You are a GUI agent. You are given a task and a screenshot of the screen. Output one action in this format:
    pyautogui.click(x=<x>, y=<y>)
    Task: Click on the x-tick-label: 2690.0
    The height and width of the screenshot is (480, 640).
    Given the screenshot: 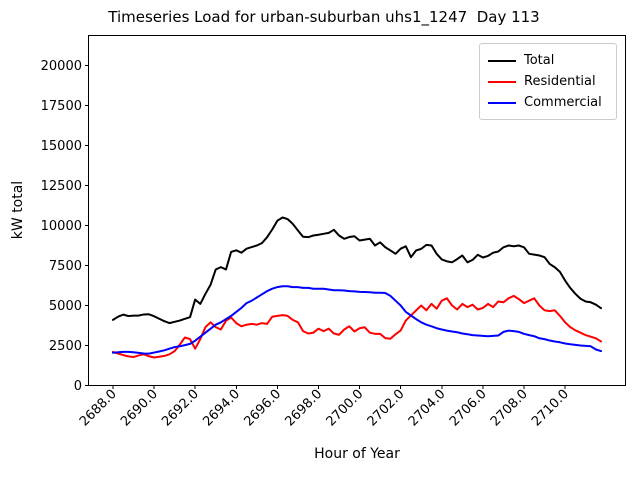 What is the action you would take?
    pyautogui.click(x=139, y=408)
    